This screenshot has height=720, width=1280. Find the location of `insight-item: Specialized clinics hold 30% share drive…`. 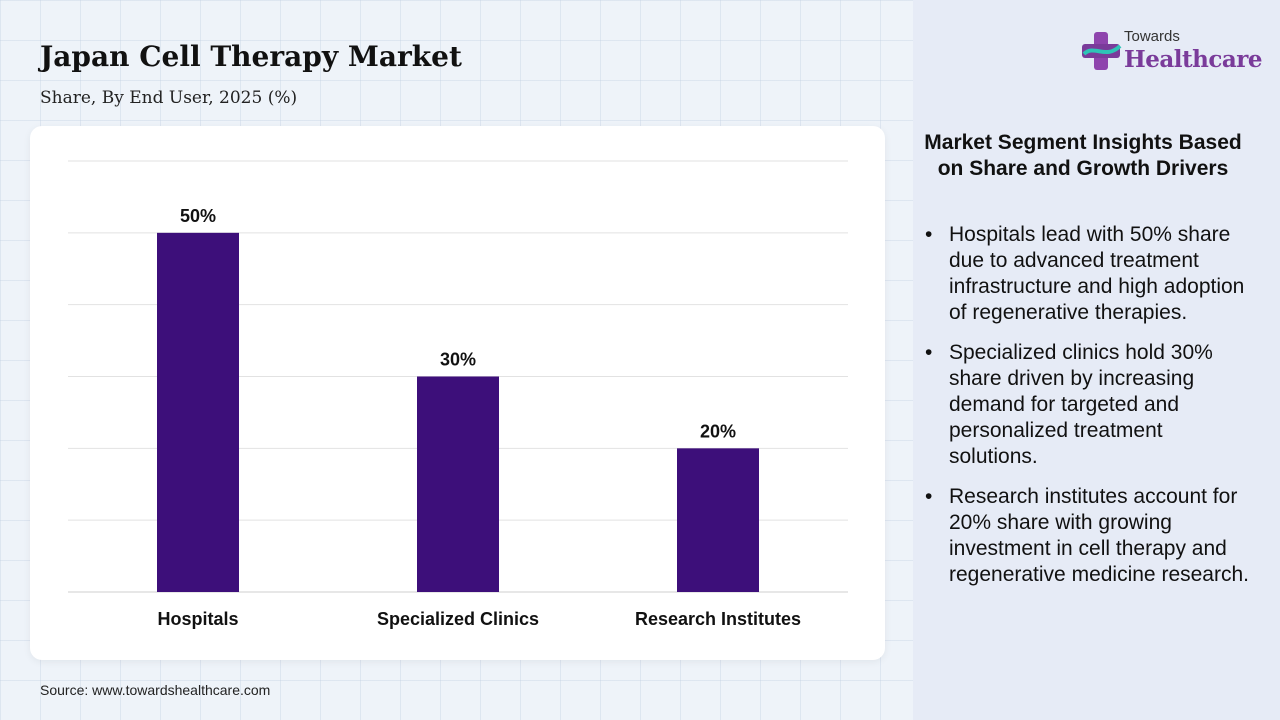

insight-item: Specialized clinics hold 30% share drive… is located at coordinates (1088, 405).